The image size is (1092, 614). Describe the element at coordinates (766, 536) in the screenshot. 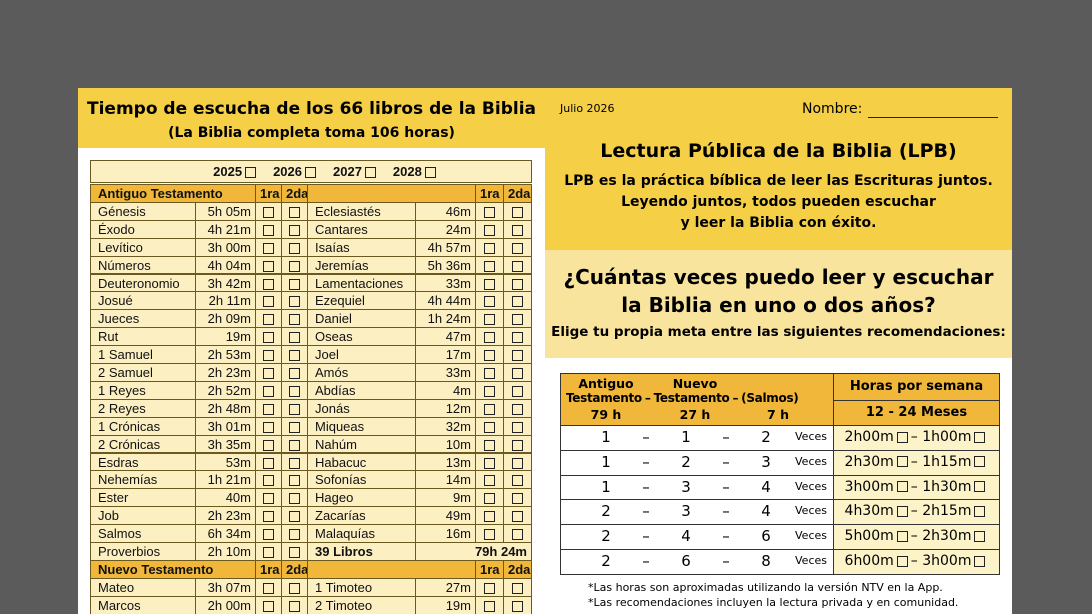

I see `count: 6` at that location.